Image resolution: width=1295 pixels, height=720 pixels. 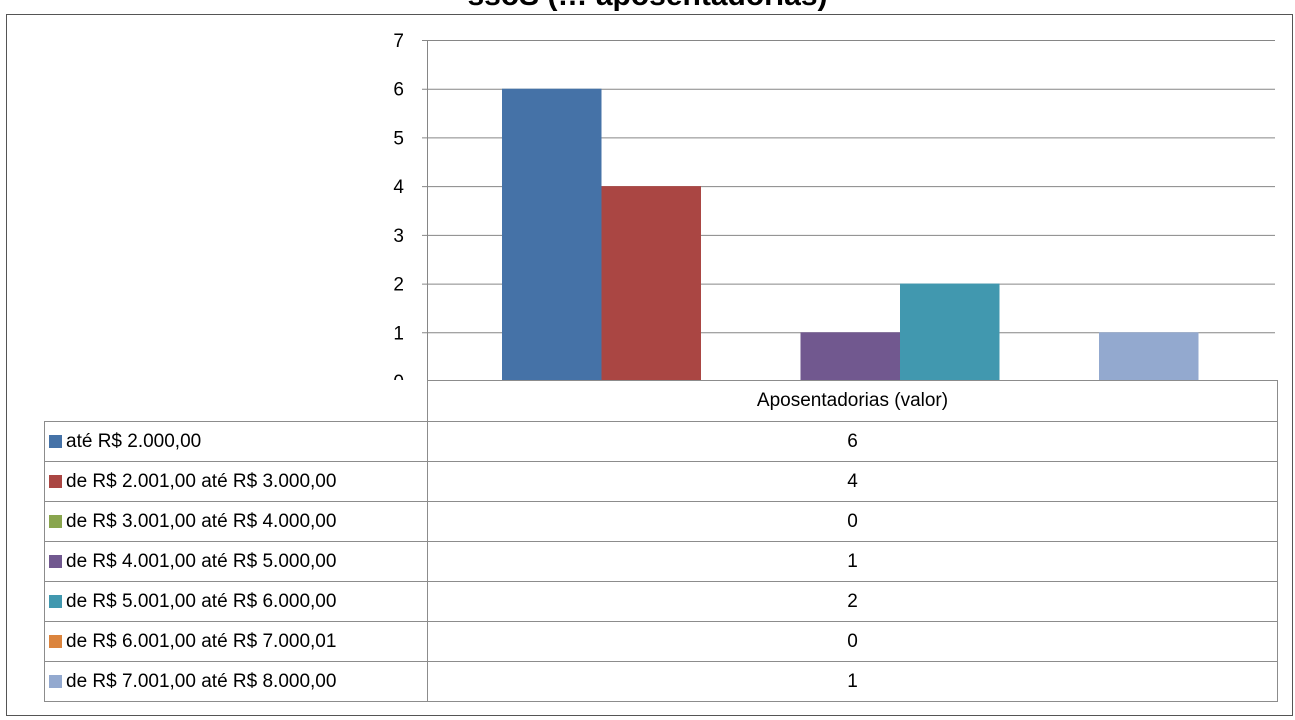 What do you see at coordinates (236, 441) in the screenshot?
I see `legend-entry: até R$ 2.000,00` at bounding box center [236, 441].